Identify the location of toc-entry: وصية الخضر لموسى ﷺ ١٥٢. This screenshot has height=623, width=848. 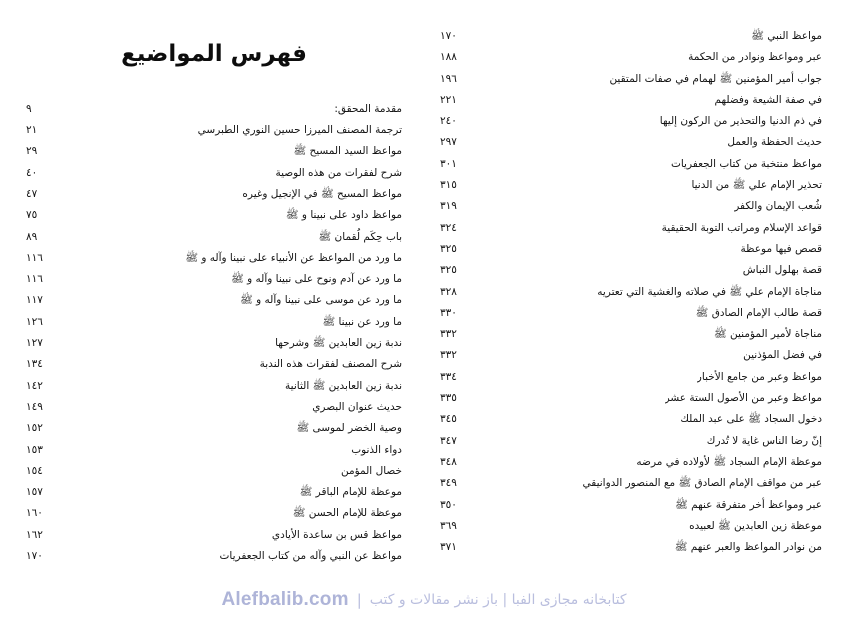
(214, 428).